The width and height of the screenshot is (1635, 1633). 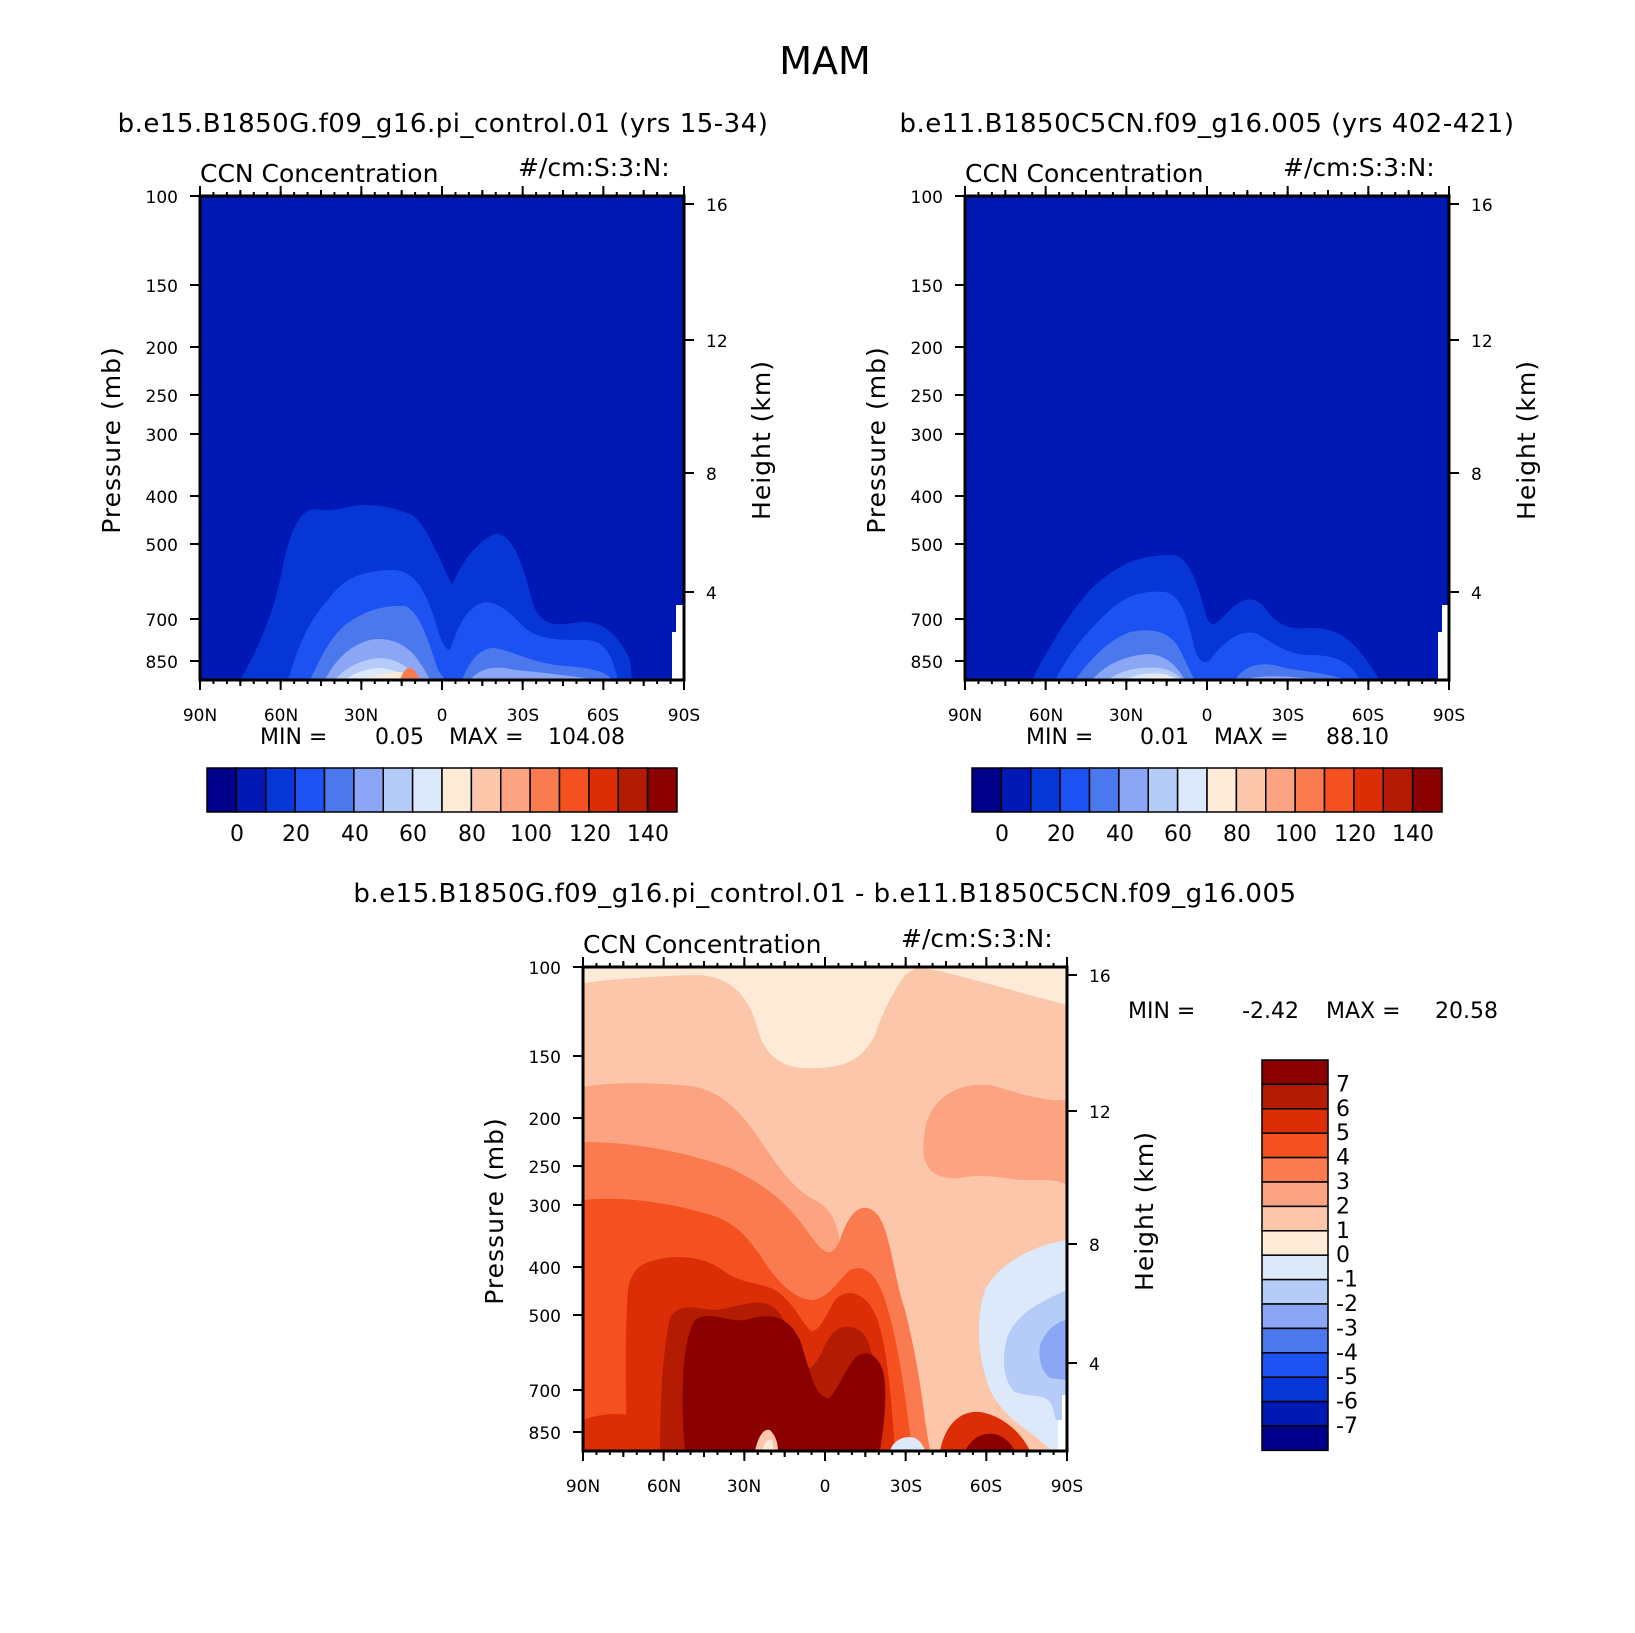 What do you see at coordinates (717, 206) in the screenshot?
I see `height-tick-label: 16` at bounding box center [717, 206].